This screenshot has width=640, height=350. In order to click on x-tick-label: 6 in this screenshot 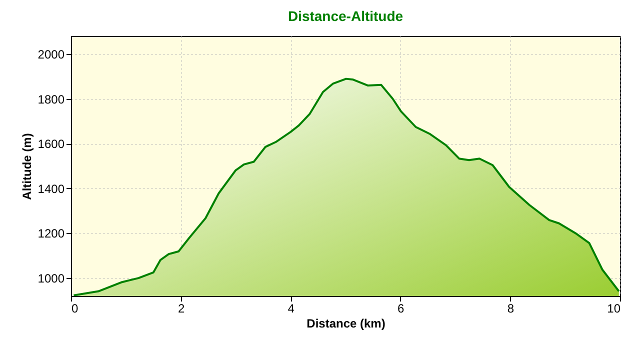, I will do `click(401, 309)`.